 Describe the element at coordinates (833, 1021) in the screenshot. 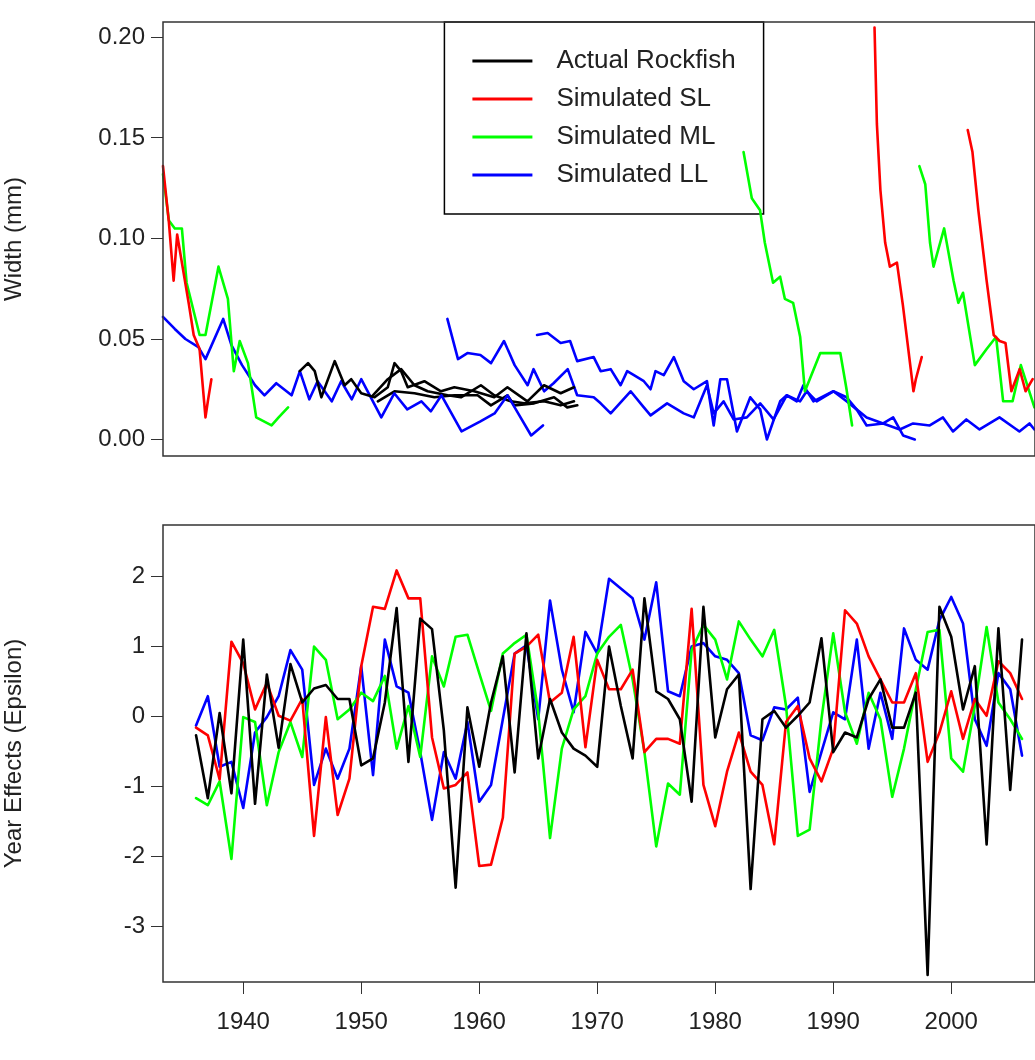

I see `x-tick-label: 1990` at that location.